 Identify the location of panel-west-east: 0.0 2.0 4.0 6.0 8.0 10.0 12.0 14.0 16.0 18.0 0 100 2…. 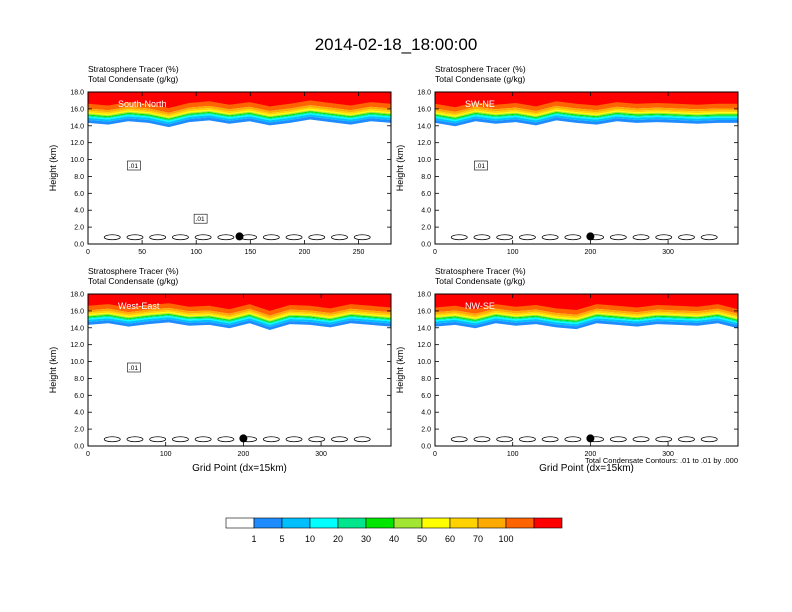
(220, 370).